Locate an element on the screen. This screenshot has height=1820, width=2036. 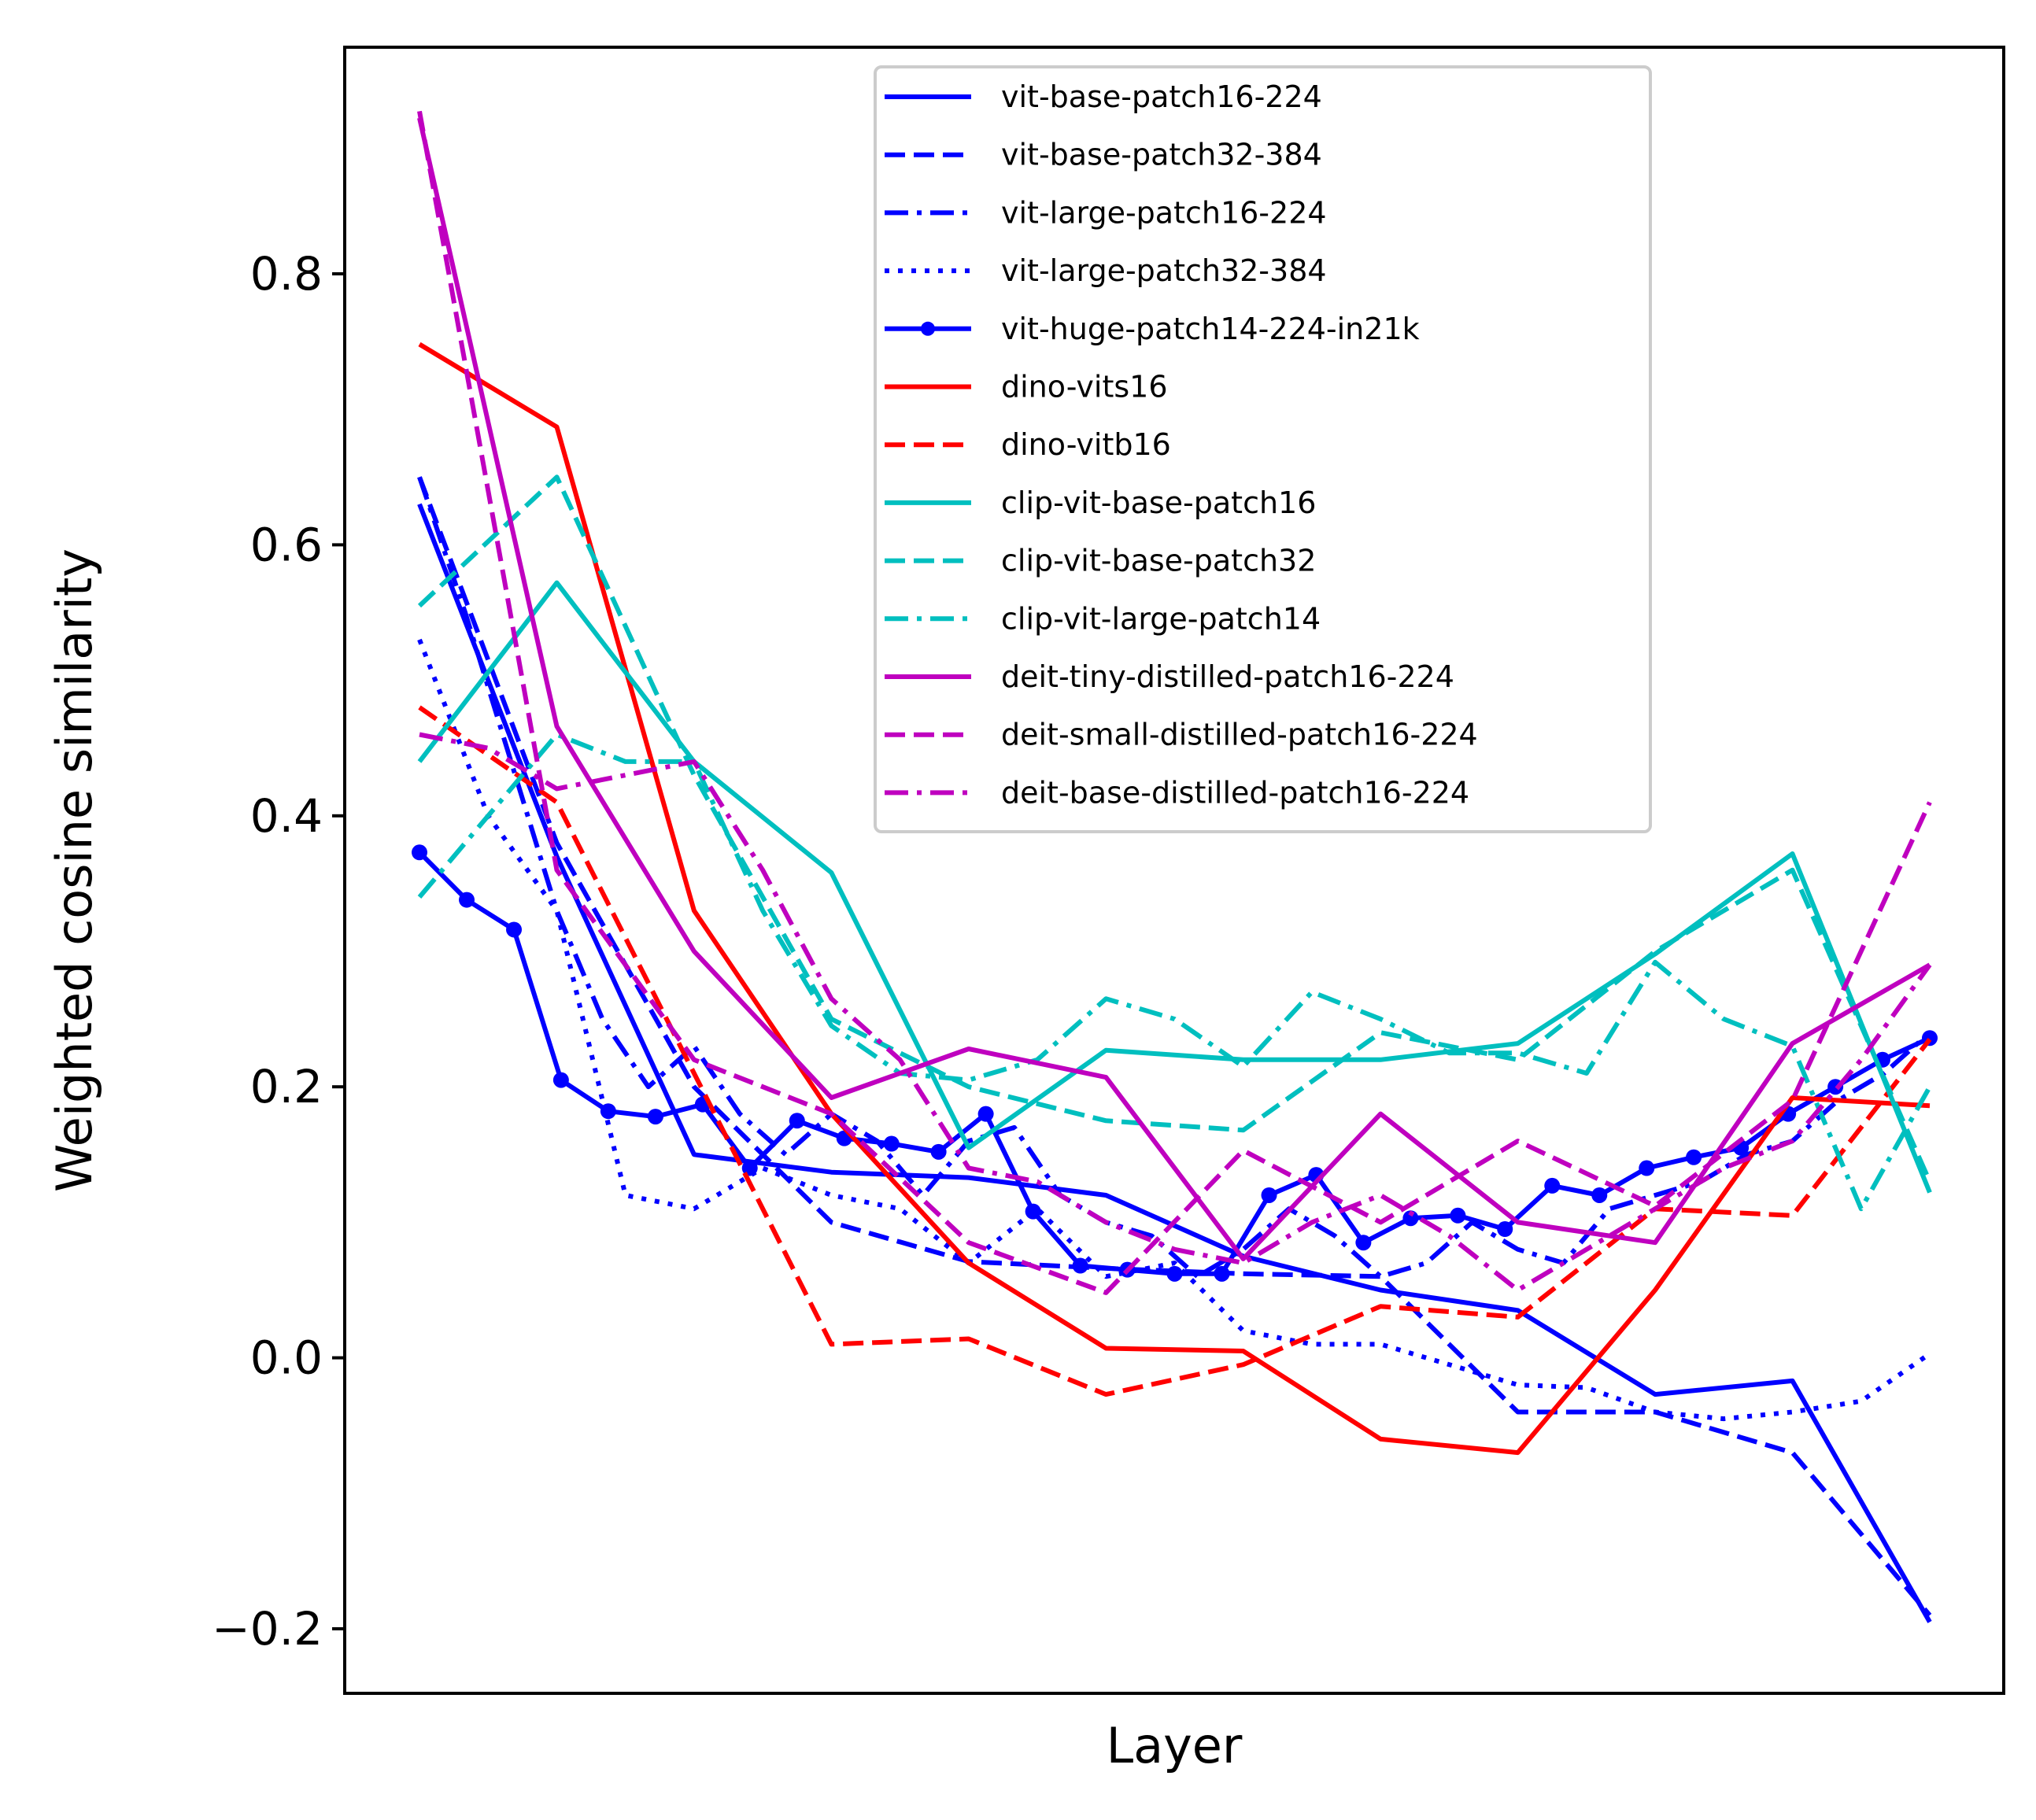
legend-label: vit-large-patch32-384 is located at coordinates (1164, 270).